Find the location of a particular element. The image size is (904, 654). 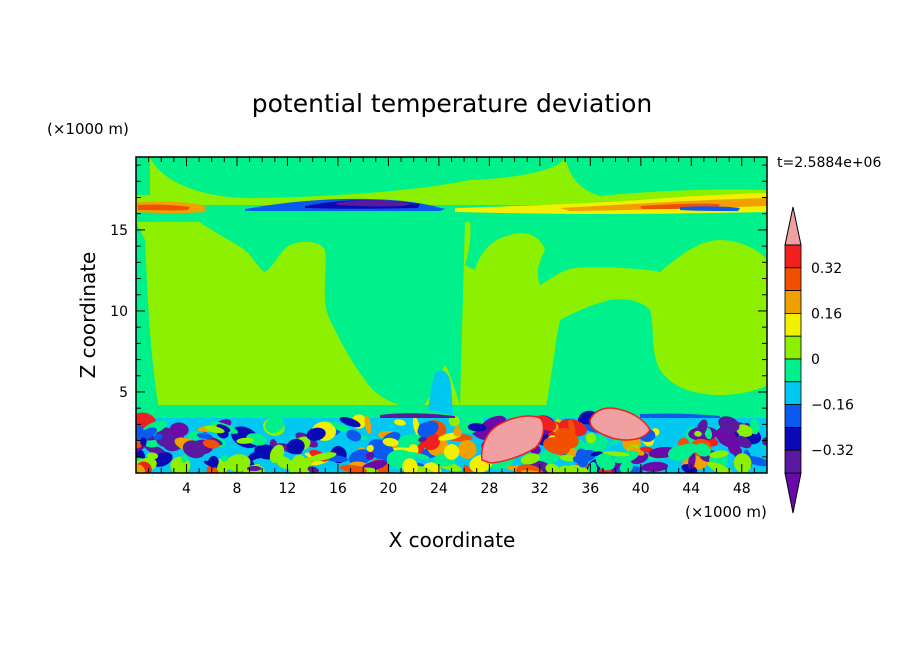

field-lower-inversion is located at coordinates (417, 415).